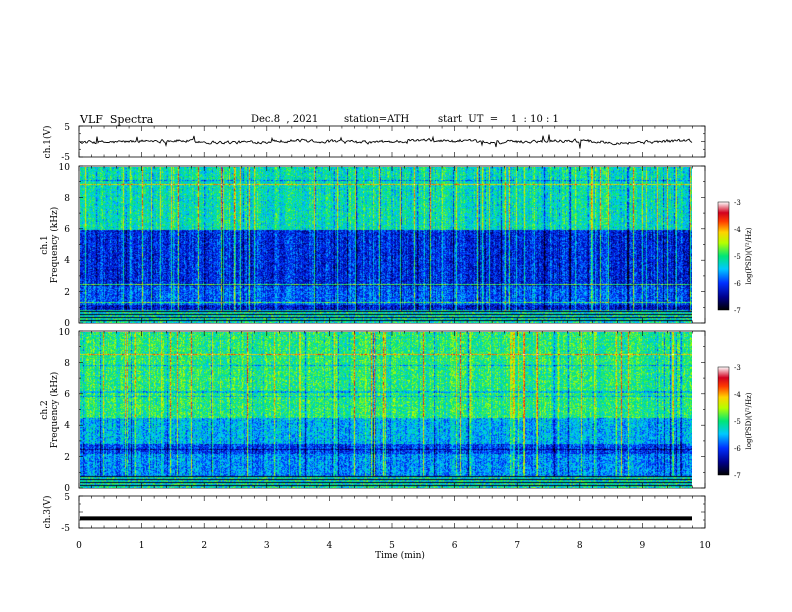 The height and width of the screenshot is (612, 792). What do you see at coordinates (45, 409) in the screenshot?
I see `ch2-spectrogram-ylabel-channel: ch.2` at bounding box center [45, 409].